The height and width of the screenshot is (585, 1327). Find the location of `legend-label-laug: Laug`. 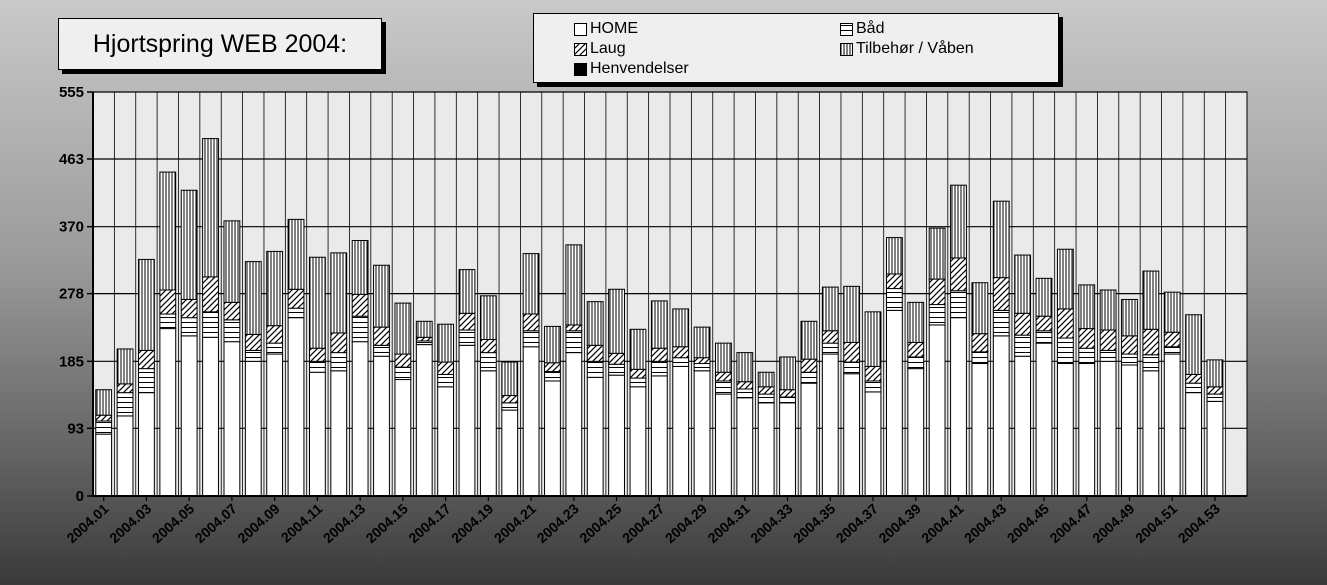

legend-label-laug: Laug is located at coordinates (608, 48).